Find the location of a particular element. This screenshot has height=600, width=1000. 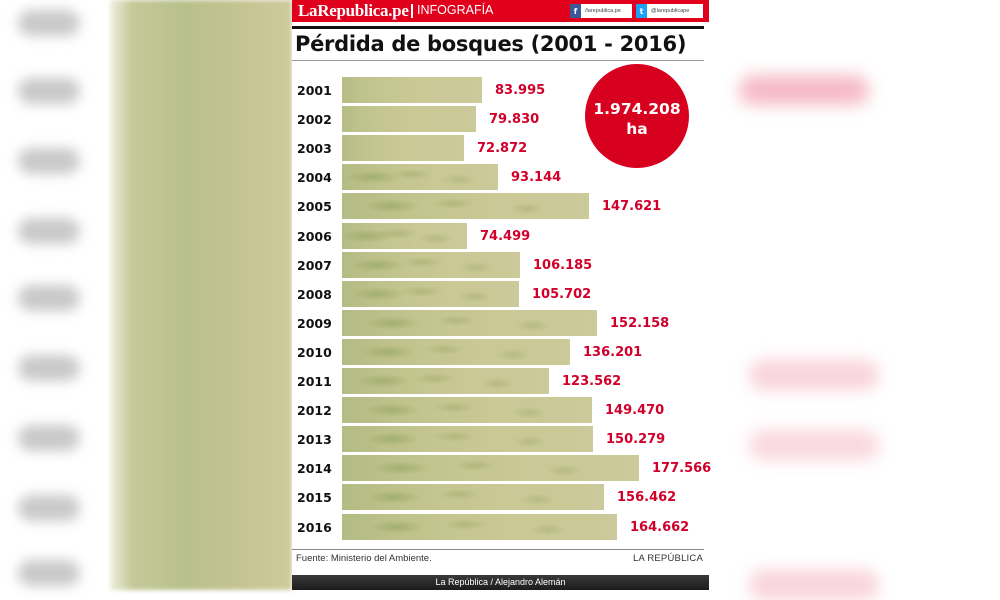

value-label: 93.144 is located at coordinates (536, 178).